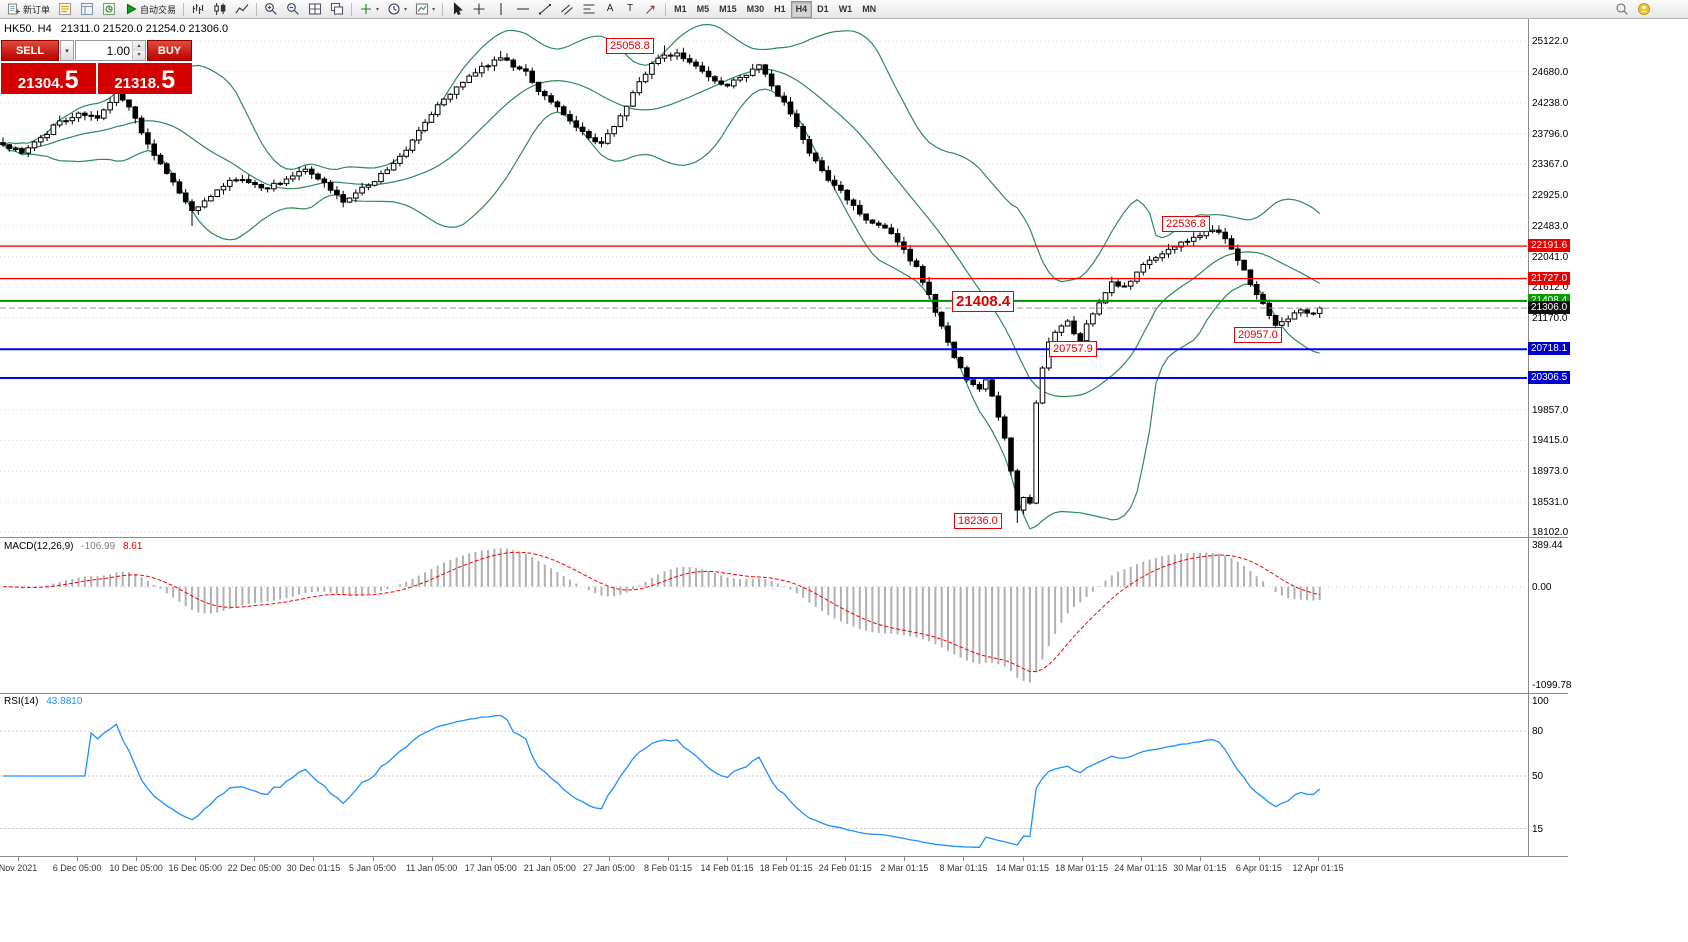  I want to click on crosshair-tool-button, so click(479, 9).